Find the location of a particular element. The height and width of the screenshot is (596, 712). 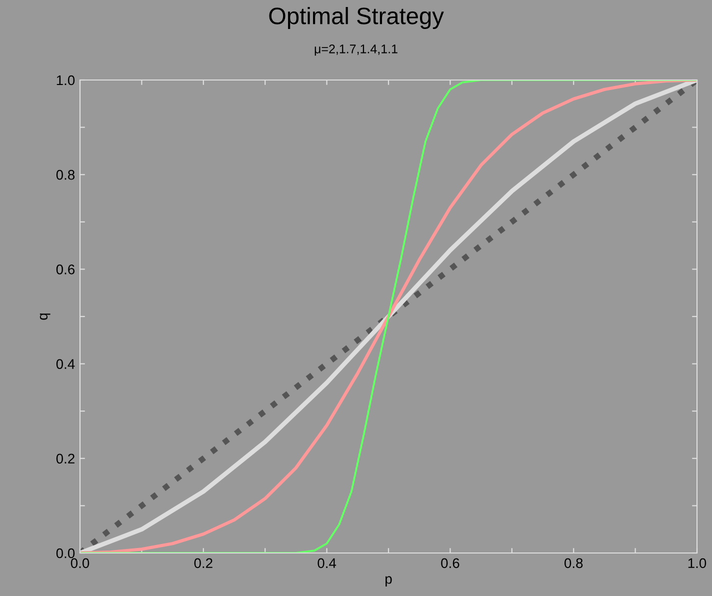

y-tick-label: 0.4 is located at coordinates (65, 364).